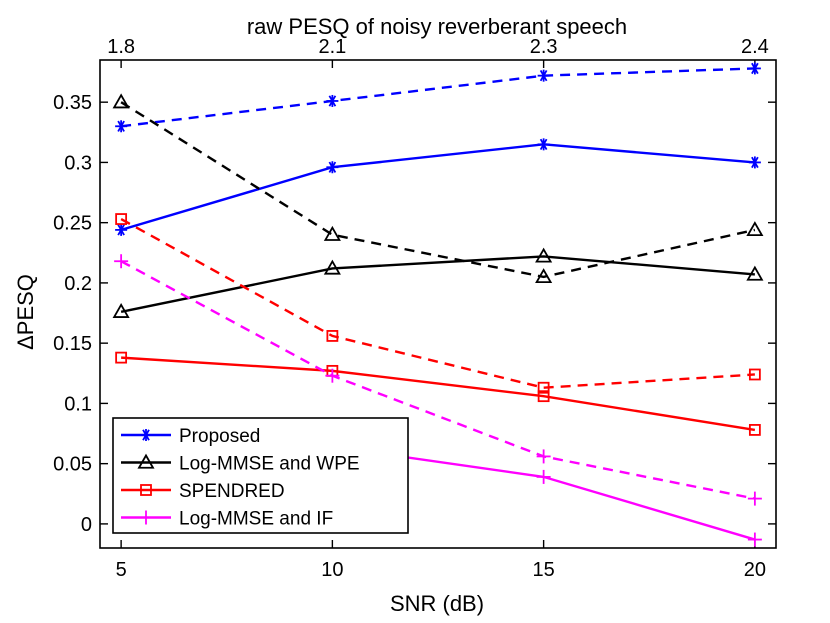 Image resolution: width=830 pixels, height=623 pixels. Describe the element at coordinates (544, 570) in the screenshot. I see `x-tick-label: 15` at that location.